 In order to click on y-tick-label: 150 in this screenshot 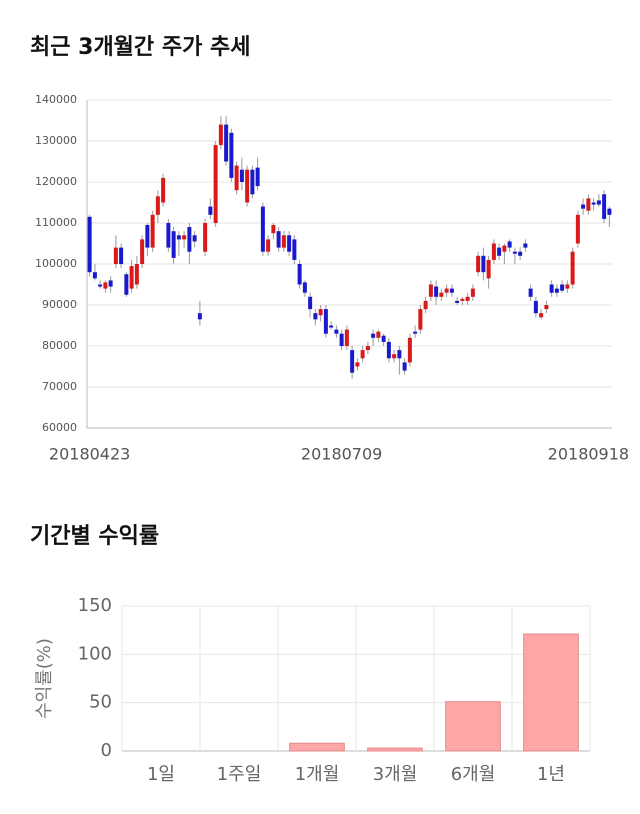, I will do `click(95, 605)`.